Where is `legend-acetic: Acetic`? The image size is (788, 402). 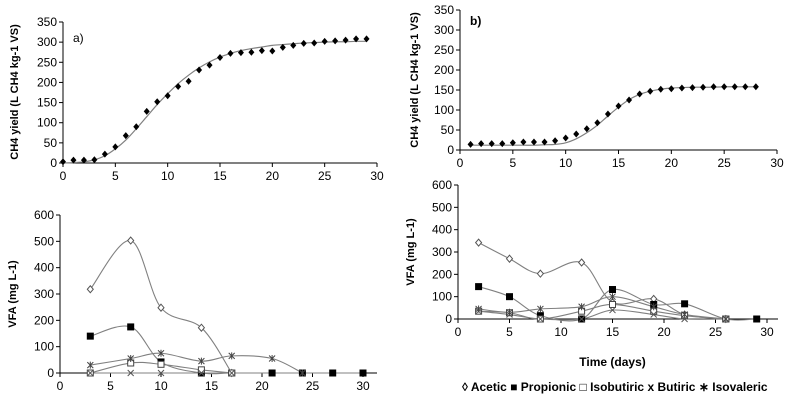
legend-acetic: Acetic is located at coordinates (488, 387).